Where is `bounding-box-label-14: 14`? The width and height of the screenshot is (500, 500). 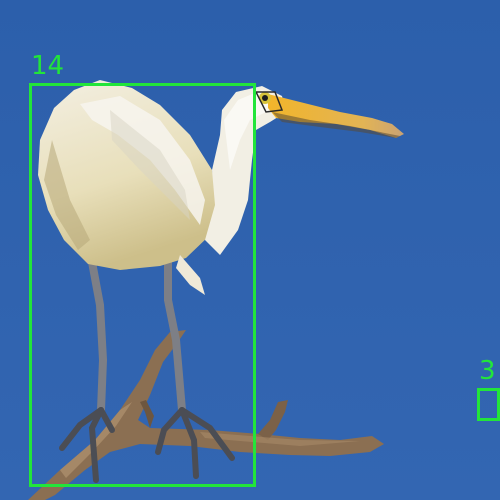
bounding-box-label-14: 14 is located at coordinates (48, 66).